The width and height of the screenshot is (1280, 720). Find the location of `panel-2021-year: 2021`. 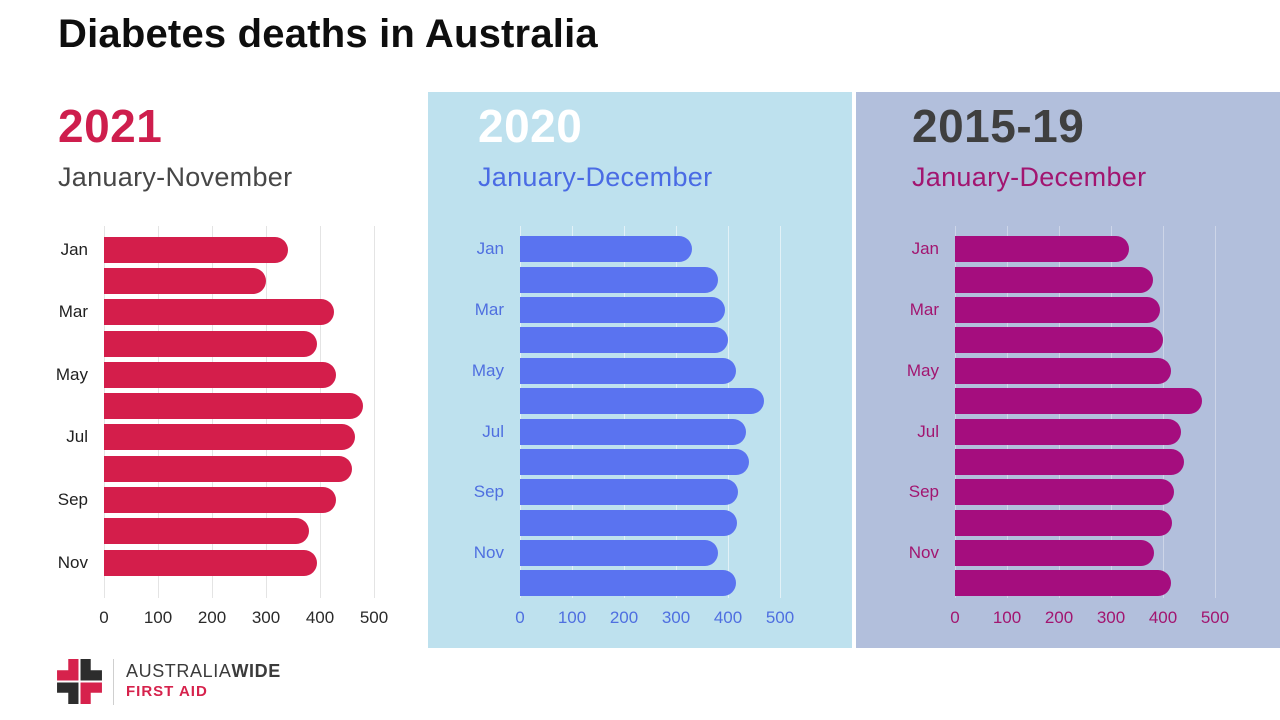

panel-2021-year: 2021 is located at coordinates (110, 126).